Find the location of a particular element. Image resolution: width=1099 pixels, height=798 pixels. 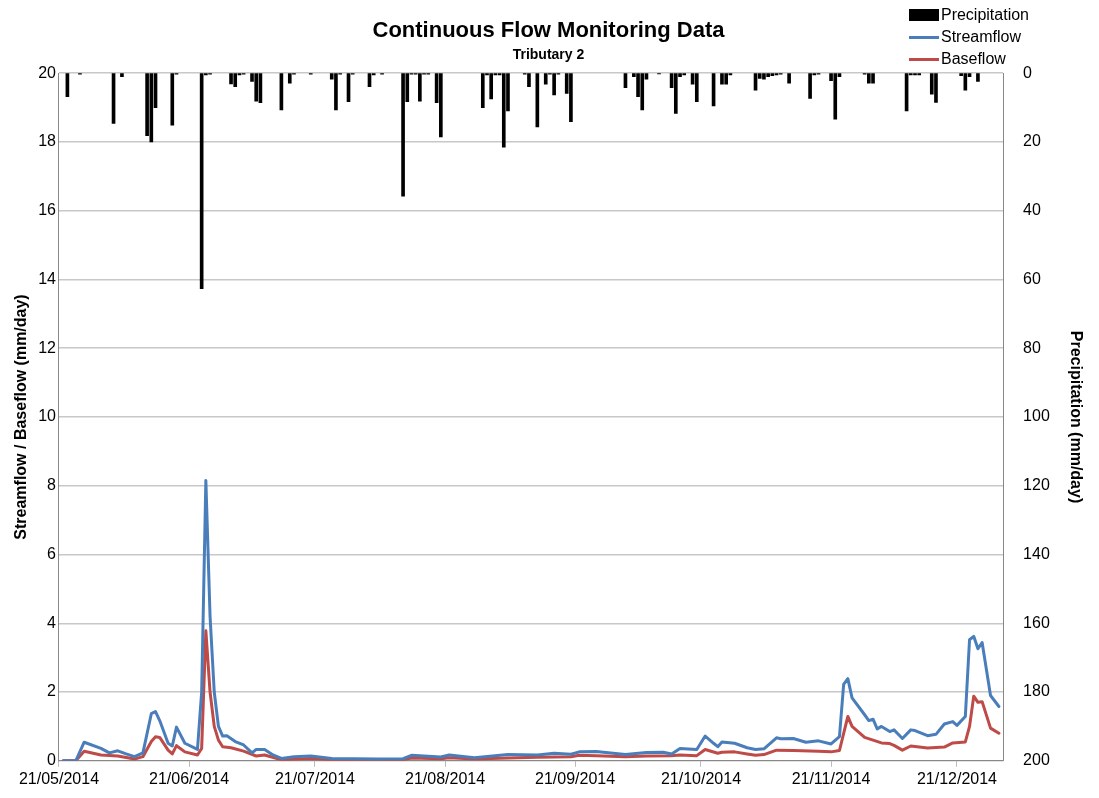

y-tick-label: 16 is located at coordinates (47, 210).